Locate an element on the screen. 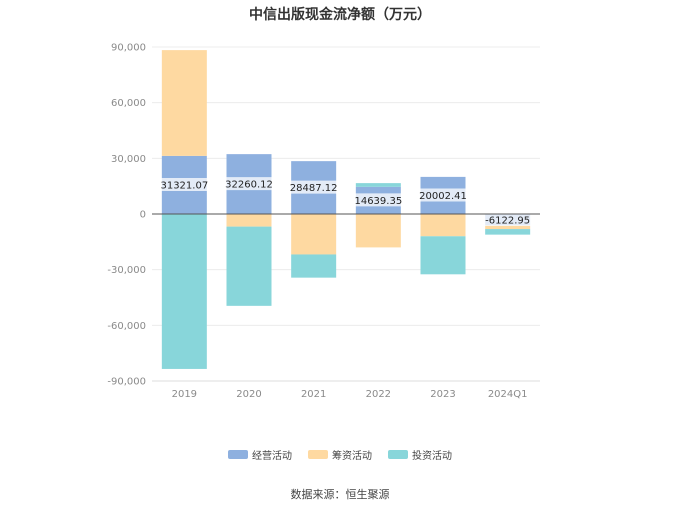 This screenshot has height=509, width=680. y-tick-label: 60,000 is located at coordinates (128, 103).